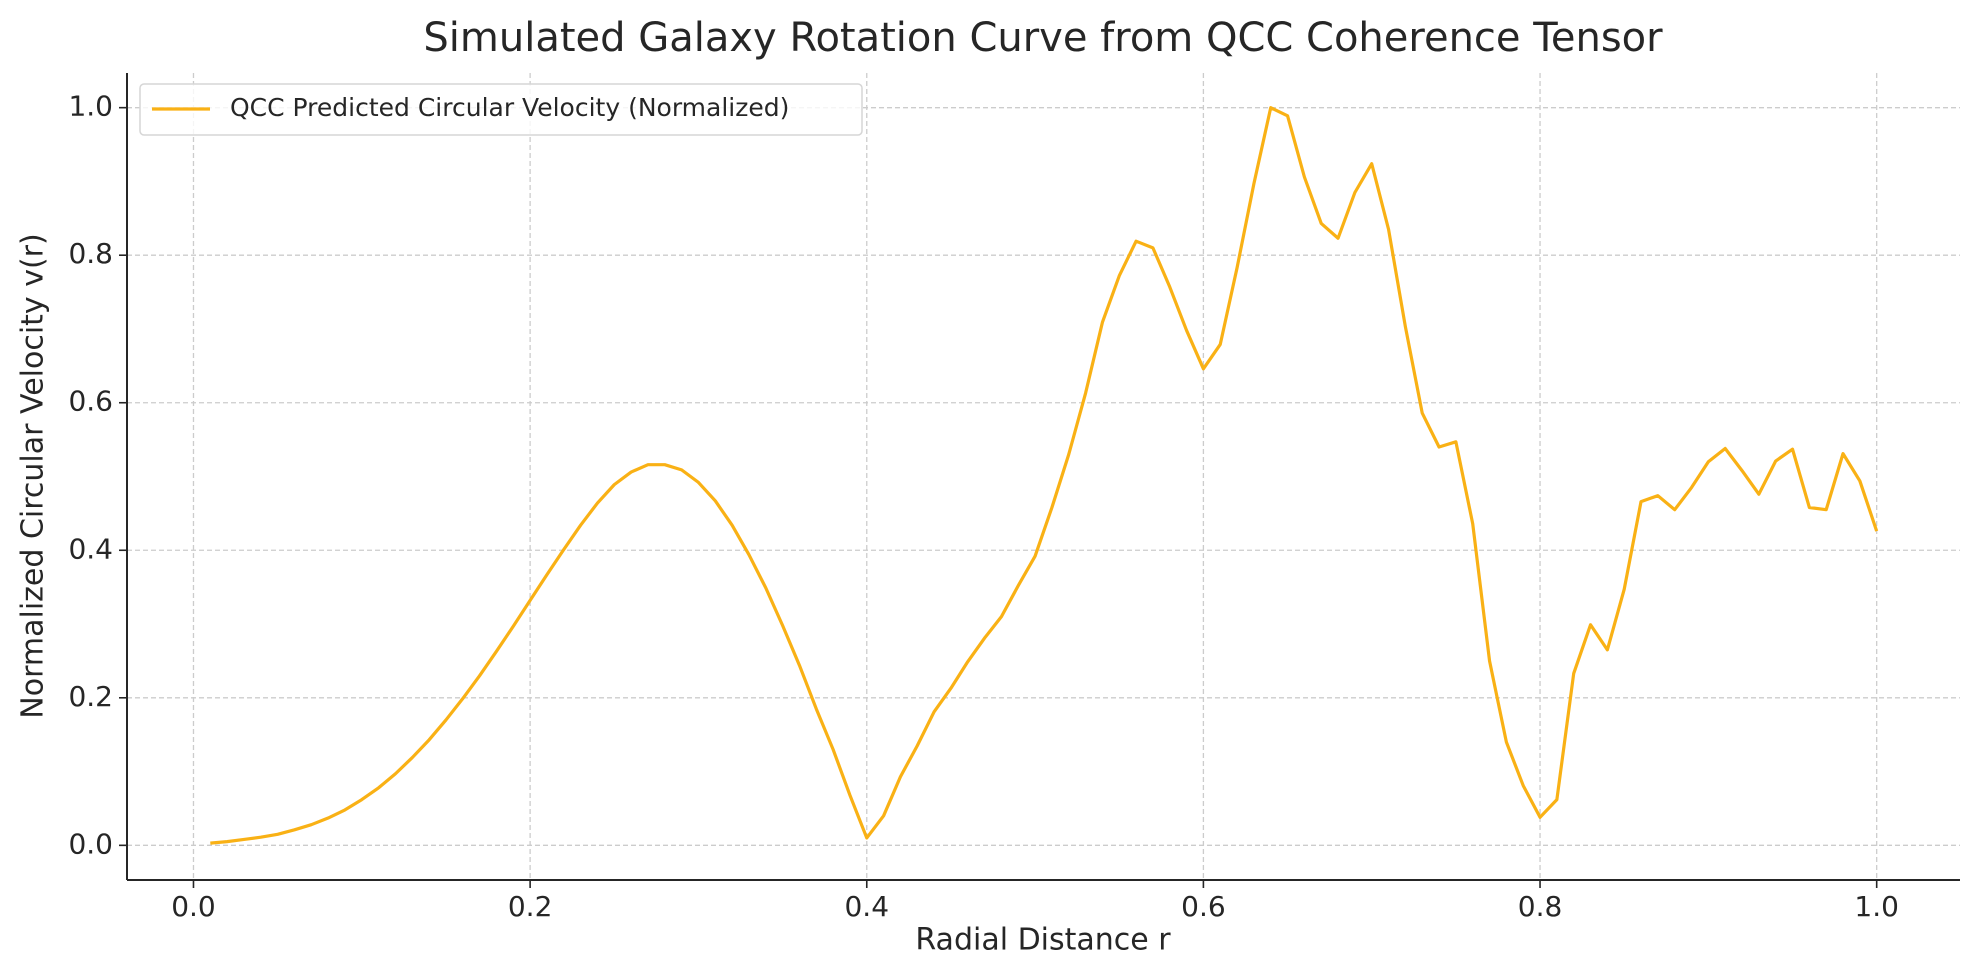 This screenshot has height=980, width=1979. Describe the element at coordinates (90, 401) in the screenshot. I see `y-tick-label: 0.6` at that location.